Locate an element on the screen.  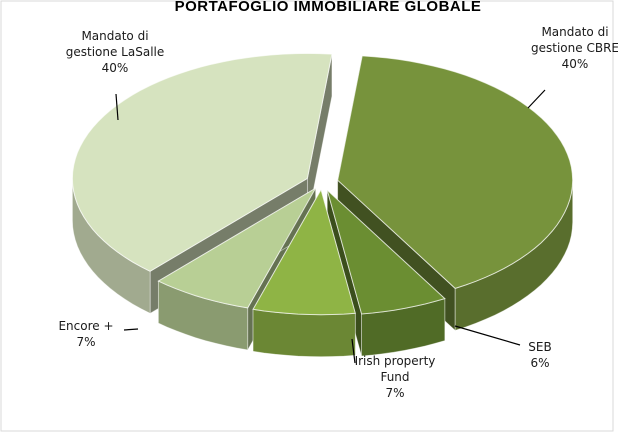
slice-label: SEB 6% is located at coordinates (539, 355).